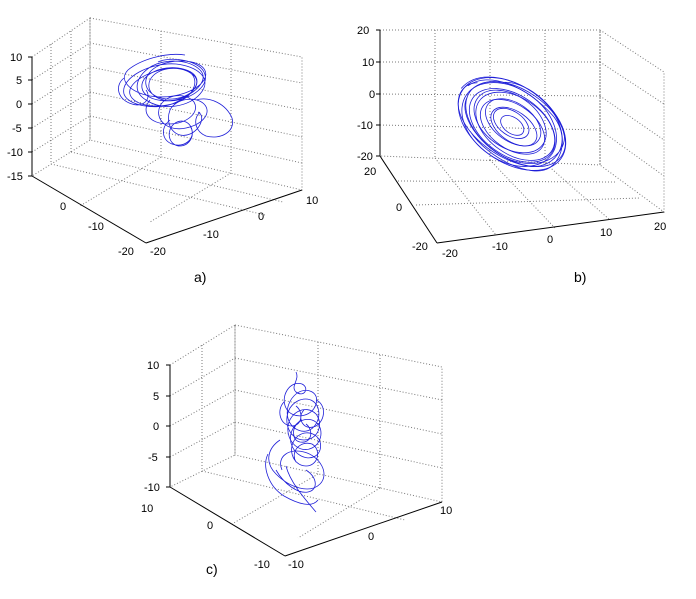  I want to click on panel-c-y-tick: 0, so click(210, 526).